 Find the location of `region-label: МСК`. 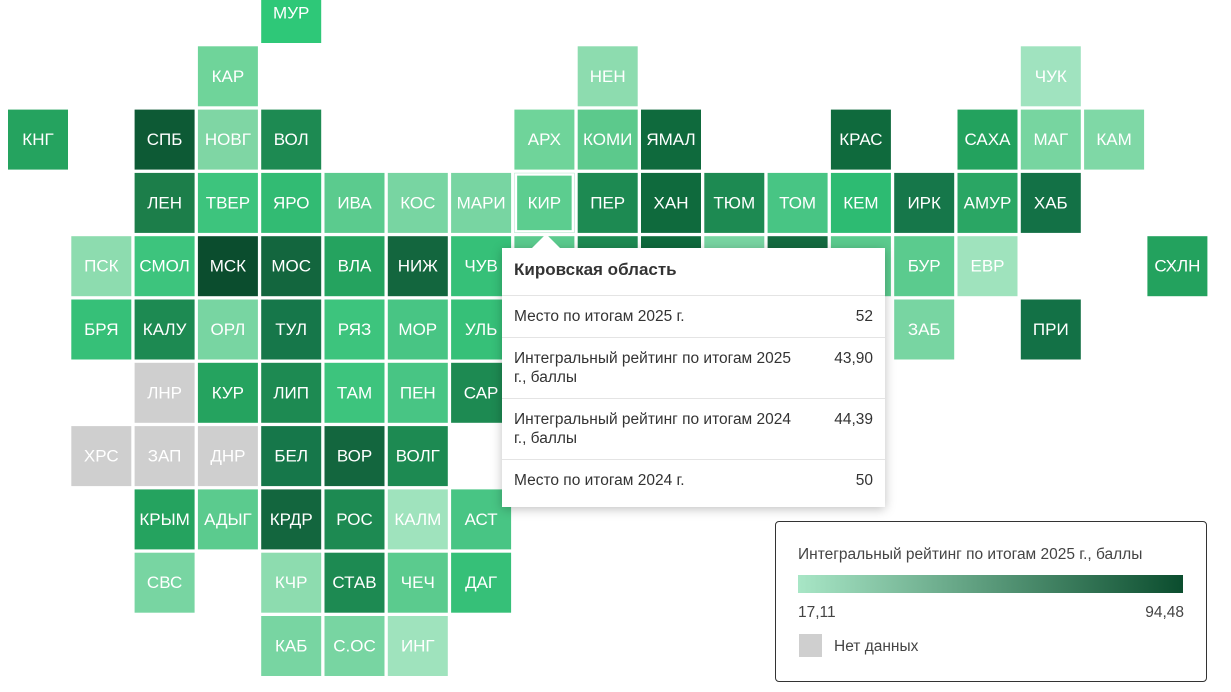

region-label: МСК is located at coordinates (228, 266).